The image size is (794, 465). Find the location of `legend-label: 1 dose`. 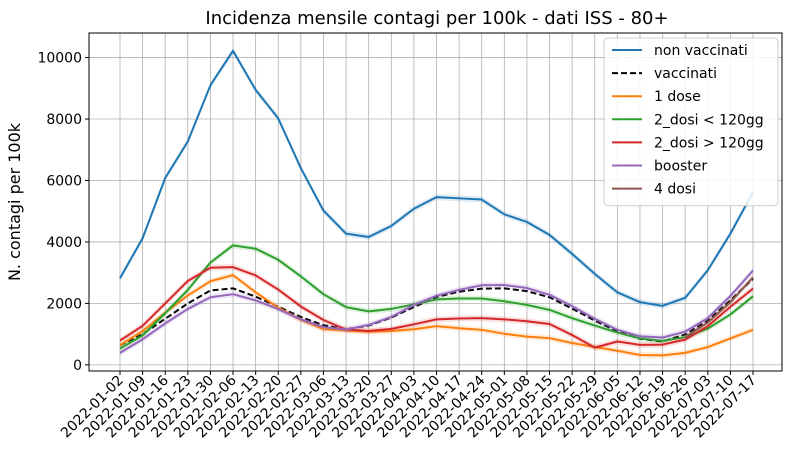

legend-label: 1 dose is located at coordinates (677, 97).